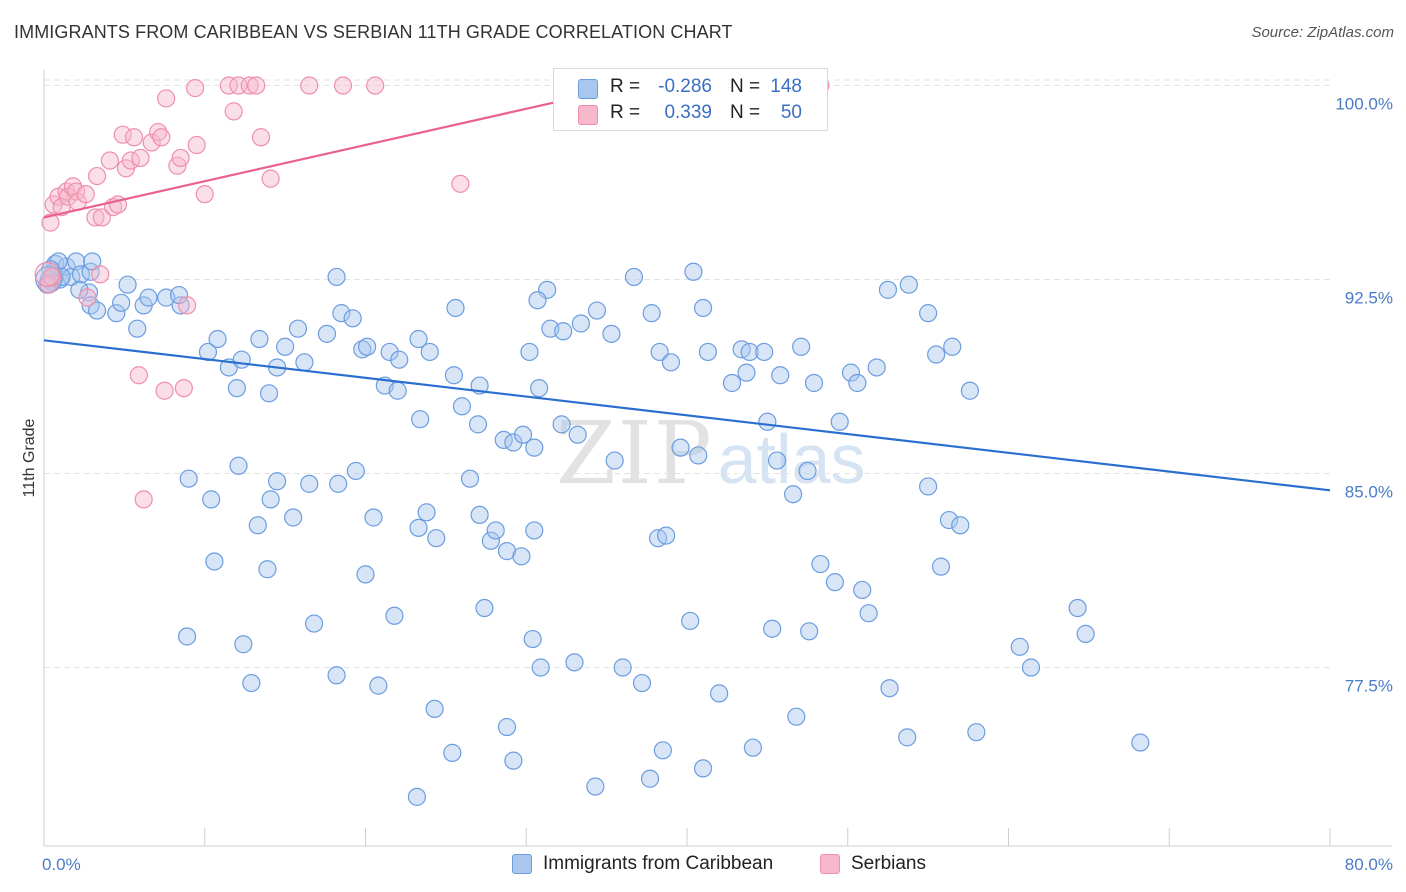 Image resolution: width=1406 pixels, height=892 pixels. I want to click on legend-row-caribbean: R = -0.286 N = 148, so click(690, 88).